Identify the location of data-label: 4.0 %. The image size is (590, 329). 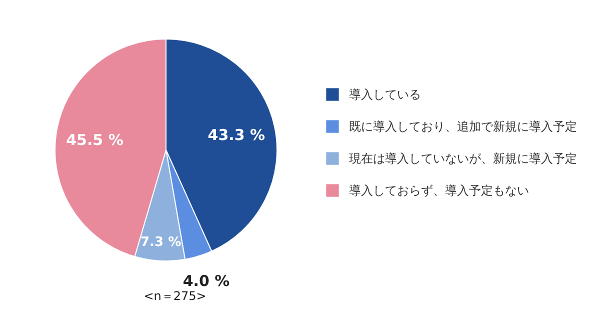
(206, 281).